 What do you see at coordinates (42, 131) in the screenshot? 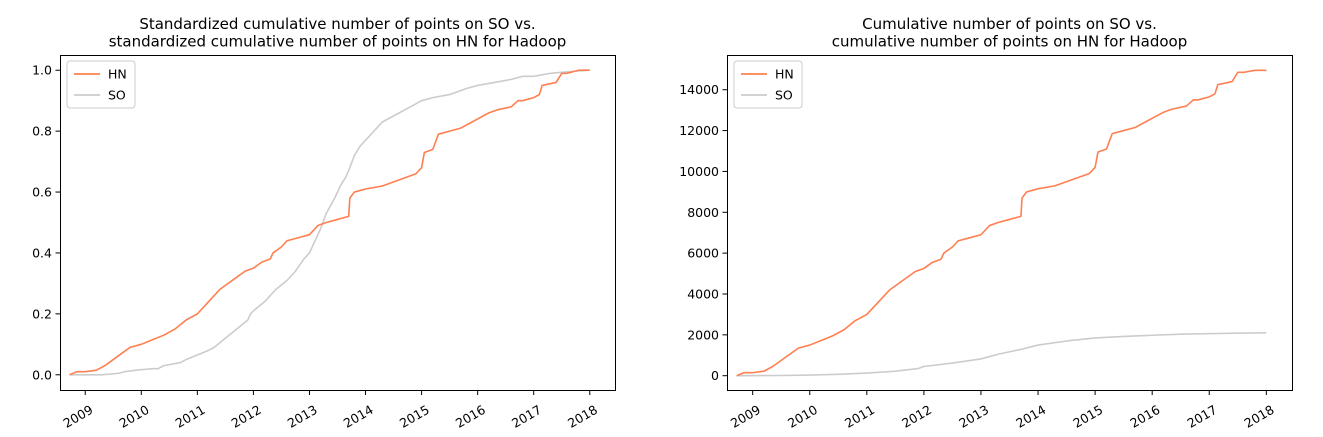
I see `y-tick-label: 0.8` at bounding box center [42, 131].